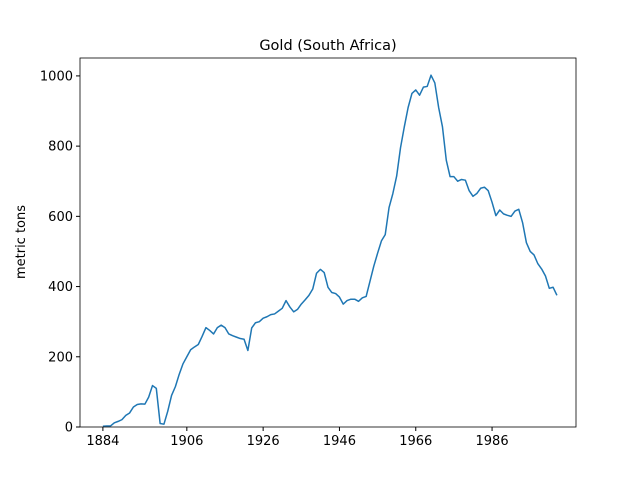 This screenshot has height=480, width=640. Describe the element at coordinates (21, 242) in the screenshot. I see `y-axis-label: metric tons` at that location.